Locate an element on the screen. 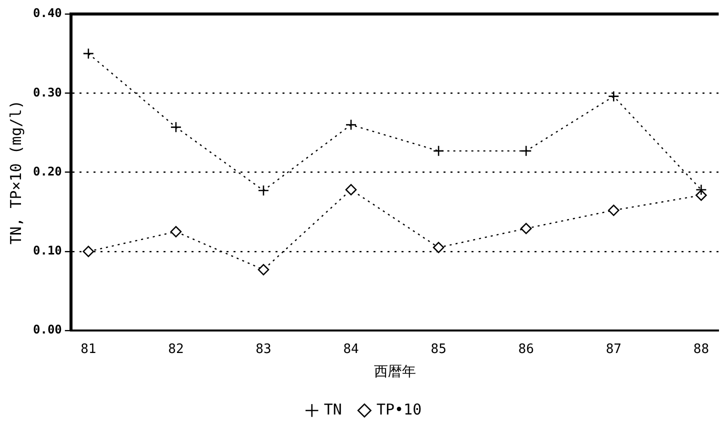 The image size is (725, 432). y-tick-label: 0.10 is located at coordinates (47, 251).